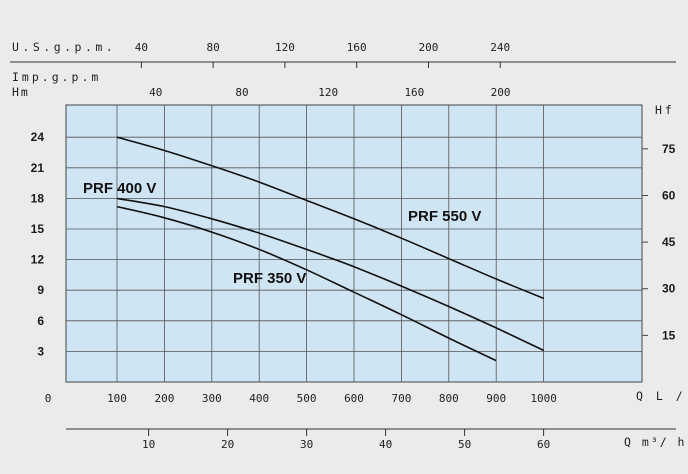  I want to click on tick-label-us-gpm: 240, so click(500, 47).